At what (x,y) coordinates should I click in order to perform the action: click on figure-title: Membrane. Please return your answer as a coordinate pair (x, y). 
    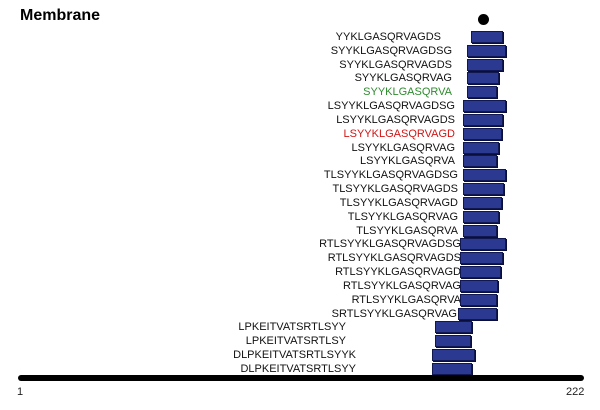
    Looking at the image, I should click on (60, 15).